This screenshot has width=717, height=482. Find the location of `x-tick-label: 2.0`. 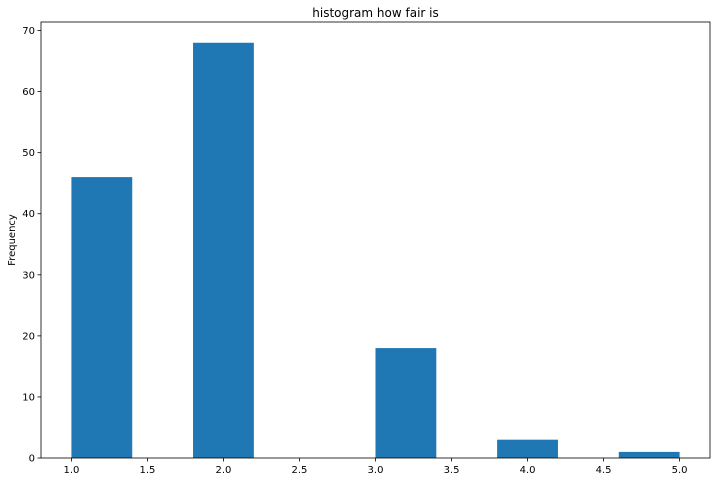

x-tick-label: 2.0 is located at coordinates (224, 470).